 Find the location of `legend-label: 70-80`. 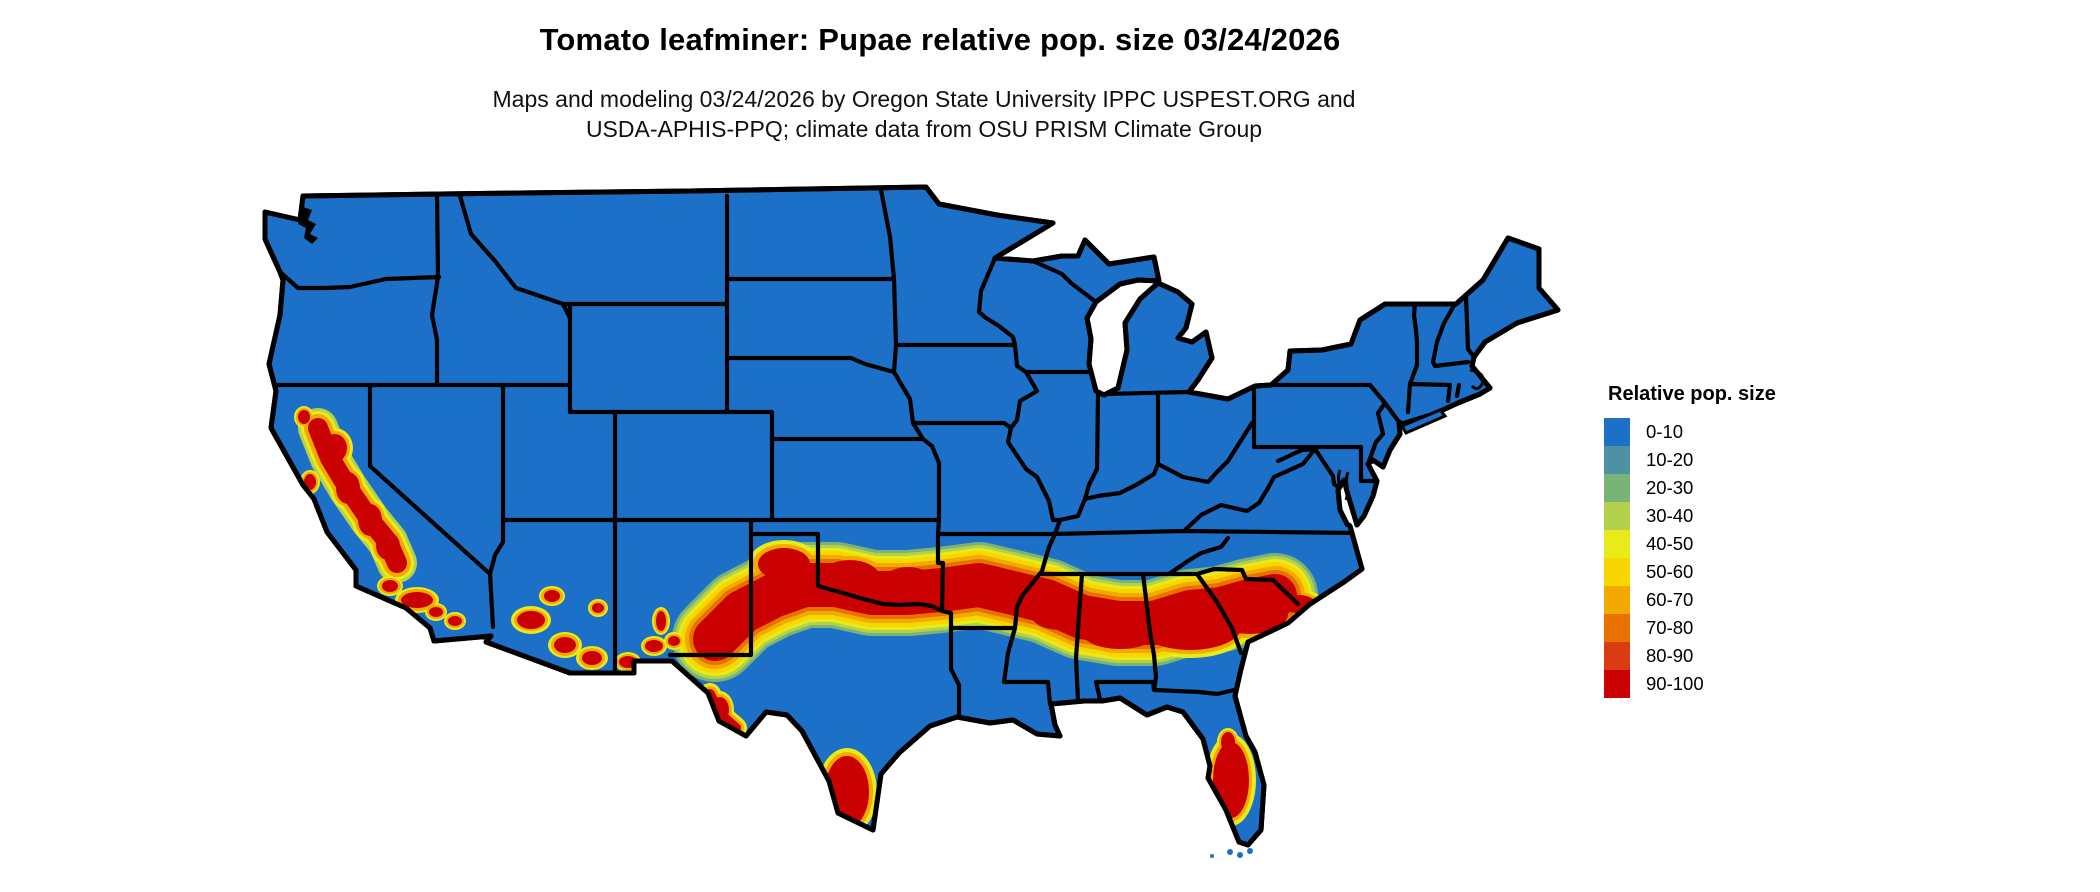

legend-label: 70-80 is located at coordinates (1670, 627).